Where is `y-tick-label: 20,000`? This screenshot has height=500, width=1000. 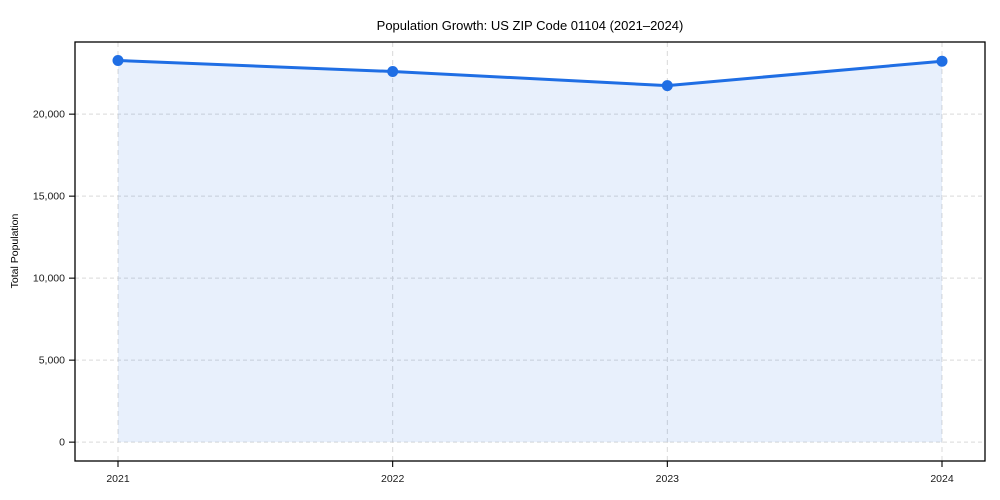 y-tick-label: 20,000 is located at coordinates (49, 115).